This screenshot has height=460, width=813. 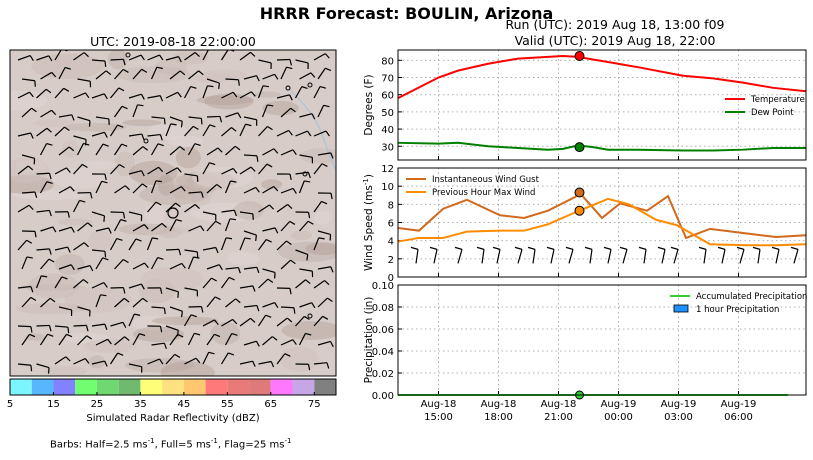 What do you see at coordinates (661, 255) in the screenshot?
I see `timeseries-wind-barb` at bounding box center [661, 255].